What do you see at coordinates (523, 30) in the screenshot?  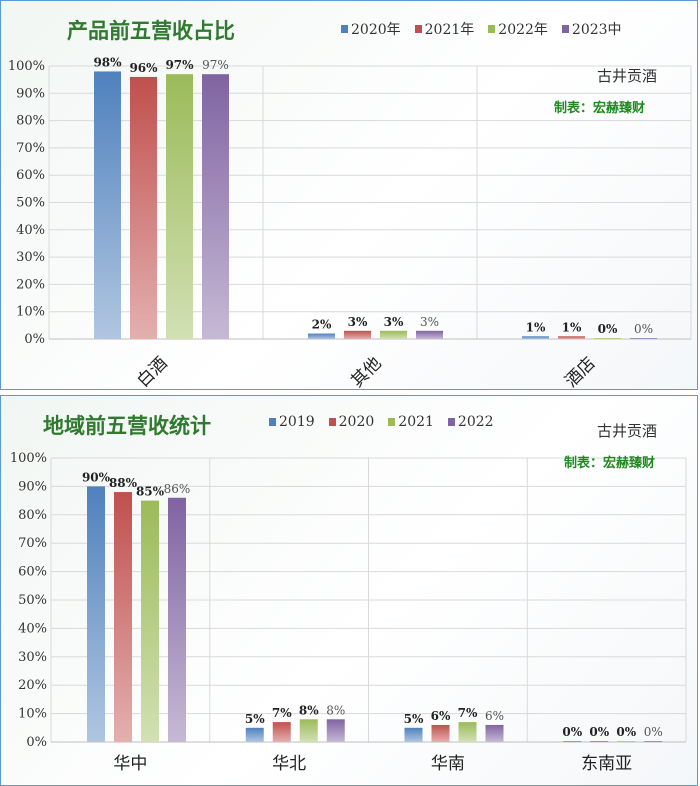 I see `legend-label: 2022年` at bounding box center [523, 30].